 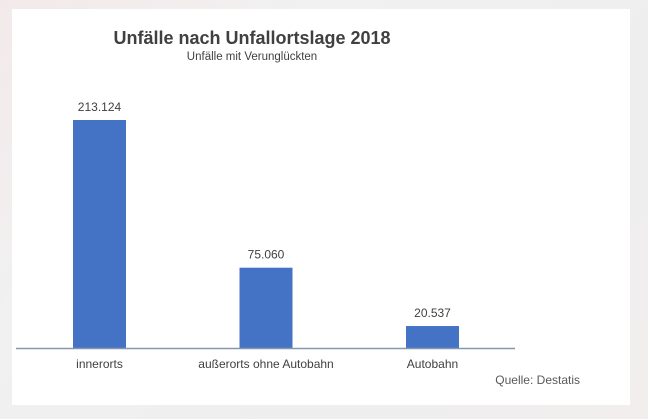 I want to click on x-tick-label-2: Autobahn, so click(x=432, y=364).